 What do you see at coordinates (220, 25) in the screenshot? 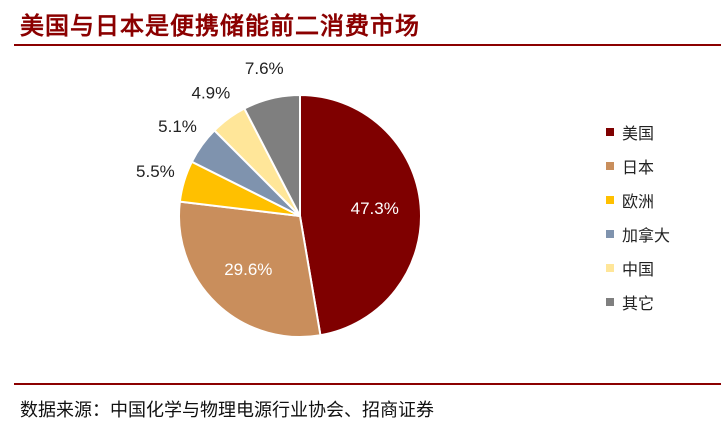
I see `chart-title: 美国与日本是便携储能前二消费市场` at bounding box center [220, 25].